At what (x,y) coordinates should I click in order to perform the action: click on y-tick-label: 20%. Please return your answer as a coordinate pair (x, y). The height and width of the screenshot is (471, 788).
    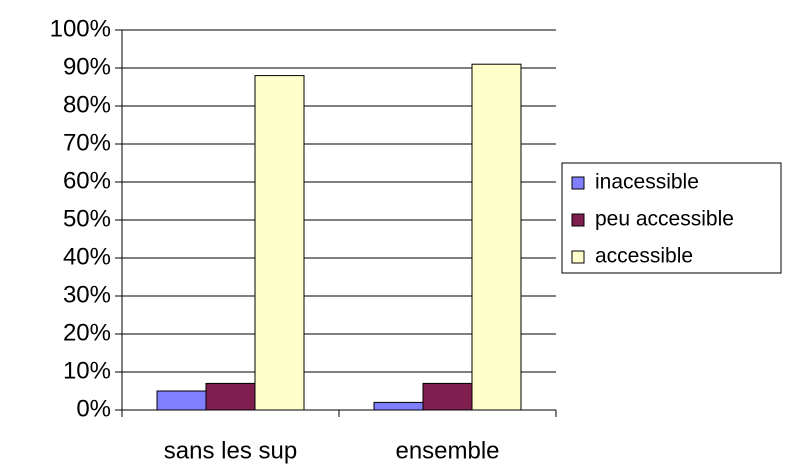
    Looking at the image, I should click on (87, 332).